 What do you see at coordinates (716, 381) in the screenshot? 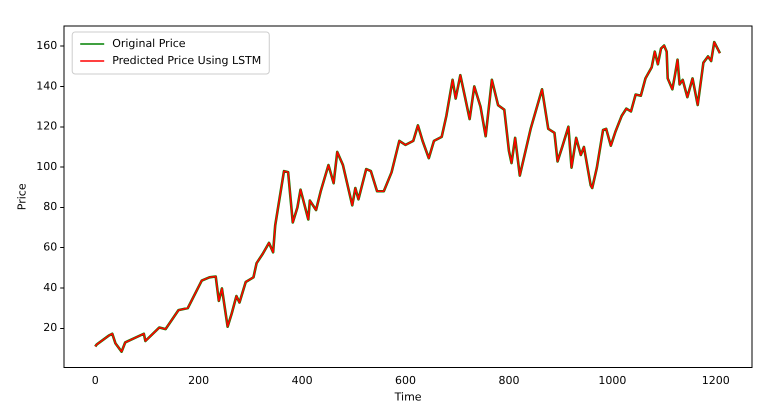
I see `x-tick-label: 1200` at bounding box center [716, 381].